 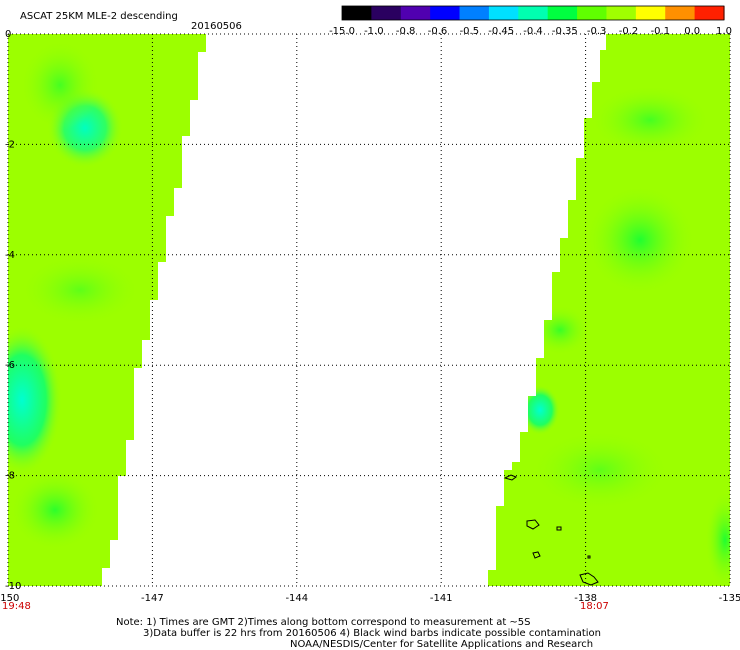 What do you see at coordinates (597, 31) in the screenshot?
I see `colorbar-tick-label: -0.3` at bounding box center [597, 31].